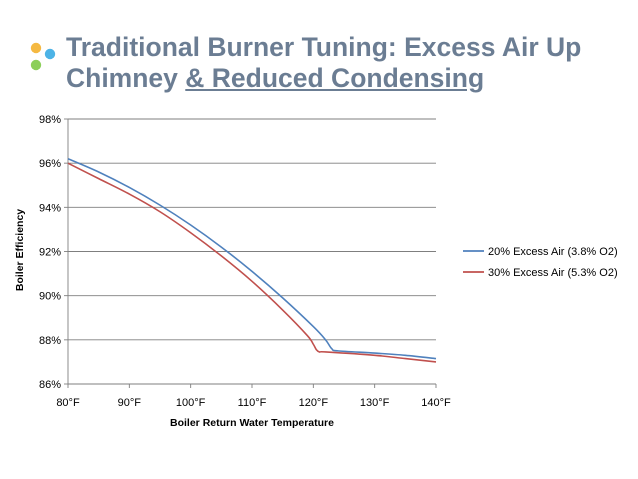  I want to click on x-tick-label: 130°F, so click(375, 403).